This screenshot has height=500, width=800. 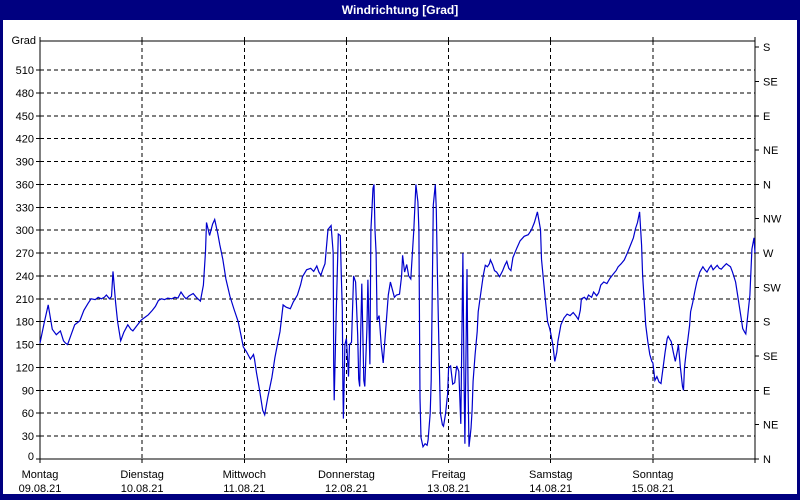 I want to click on y-axis-tick-label: 330, so click(x=25, y=208).